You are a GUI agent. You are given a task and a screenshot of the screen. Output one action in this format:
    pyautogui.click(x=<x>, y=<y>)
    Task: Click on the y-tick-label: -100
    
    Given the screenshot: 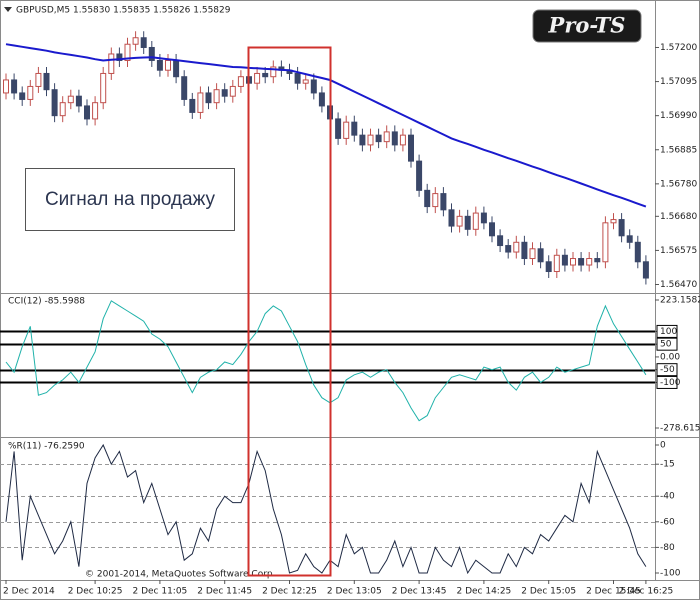 What is the action you would take?
    pyautogui.click(x=670, y=383)
    